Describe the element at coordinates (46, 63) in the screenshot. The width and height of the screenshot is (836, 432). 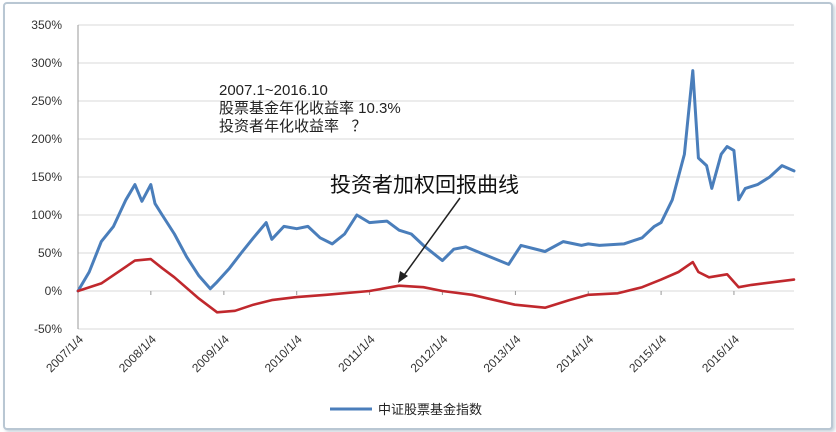
I see `y-tick-label: 300%` at that location.